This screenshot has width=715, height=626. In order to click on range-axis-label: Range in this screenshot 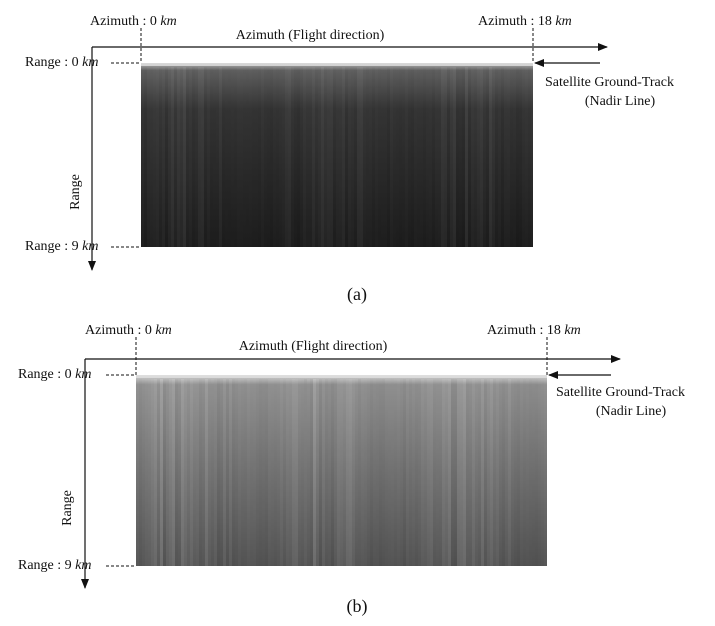, I will do `click(75, 192)`.